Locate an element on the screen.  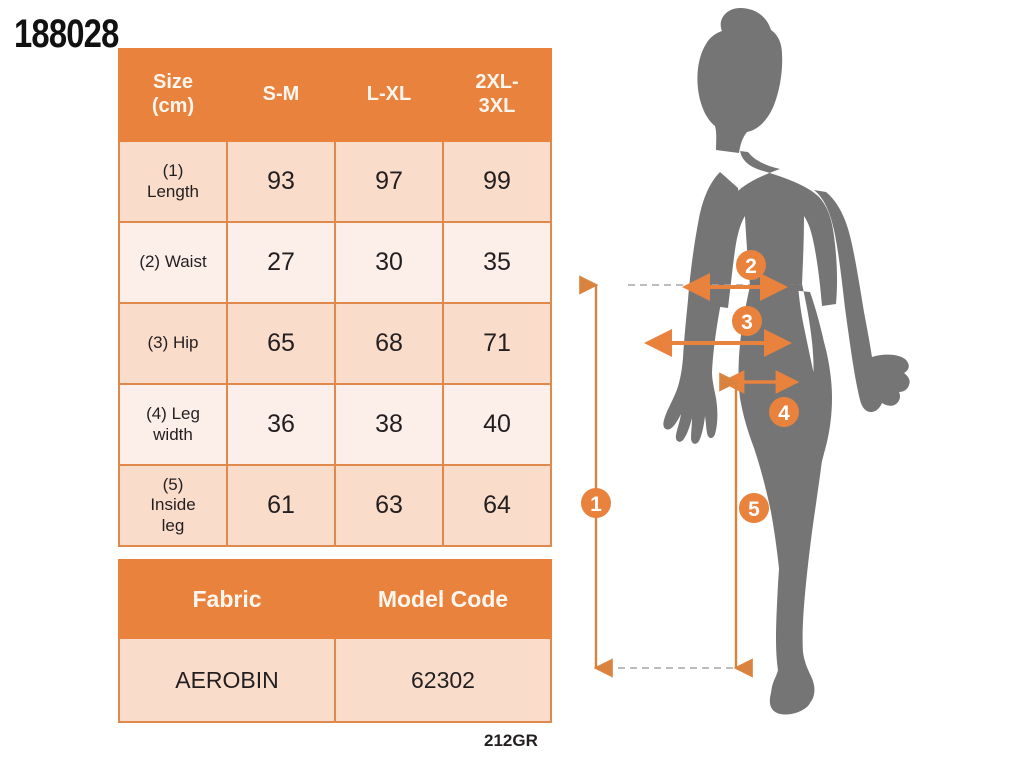
cell-inside-leg-2xl-3xl: 64 is located at coordinates (497, 505).